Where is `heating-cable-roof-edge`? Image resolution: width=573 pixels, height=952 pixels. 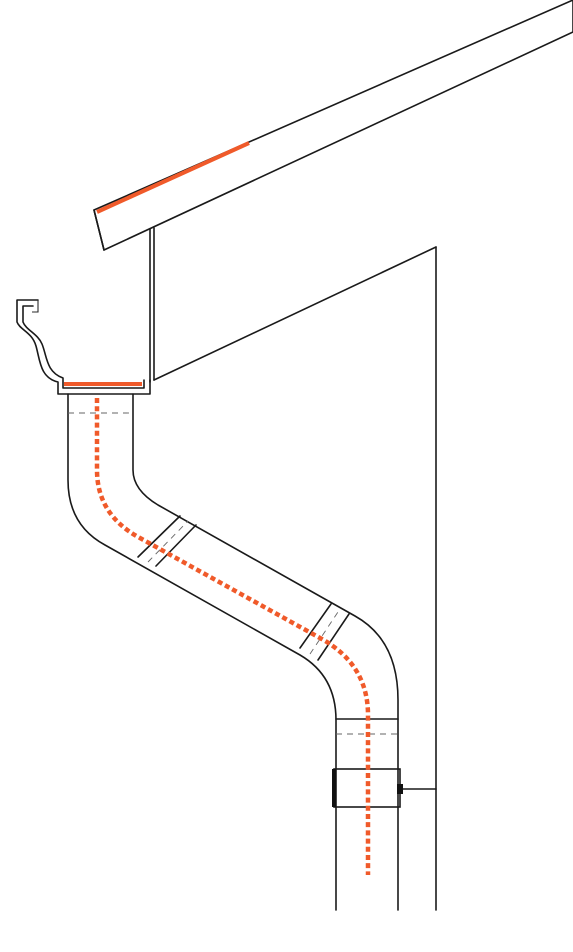
heating-cable-roof-edge is located at coordinates (173, 177).